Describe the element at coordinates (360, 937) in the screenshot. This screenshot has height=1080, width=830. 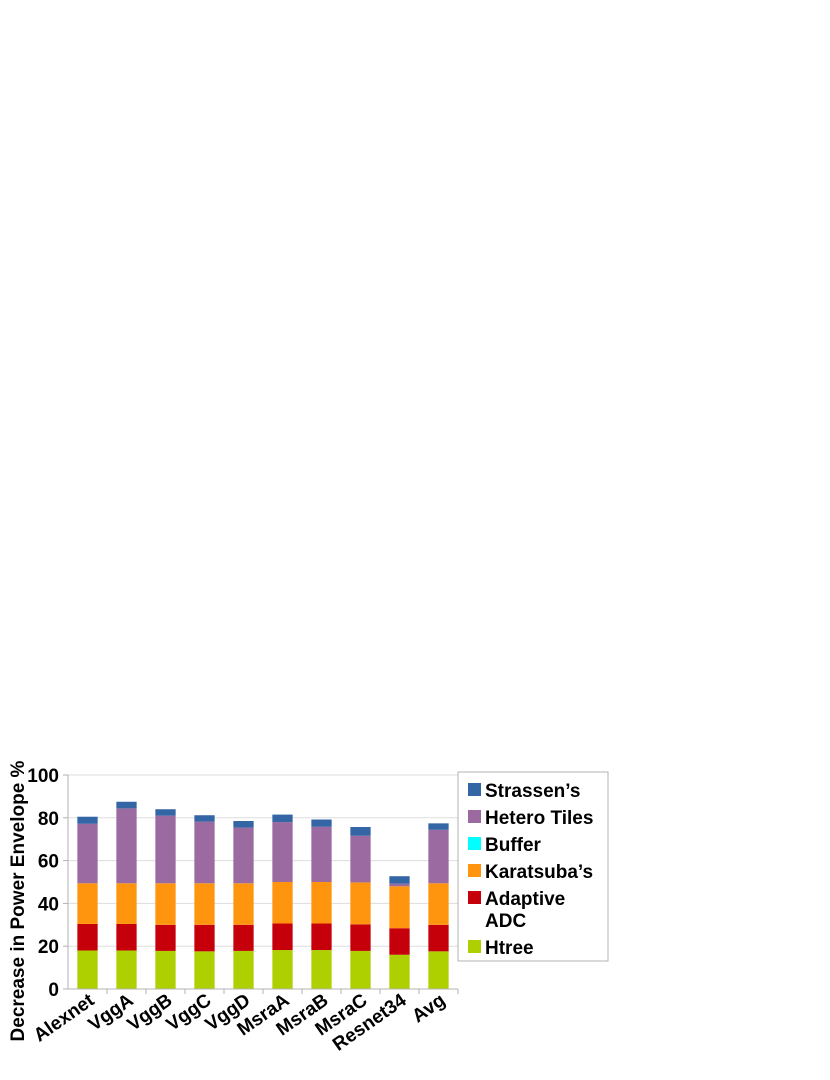
I see `bar-msrac-adaptive-adc` at that location.